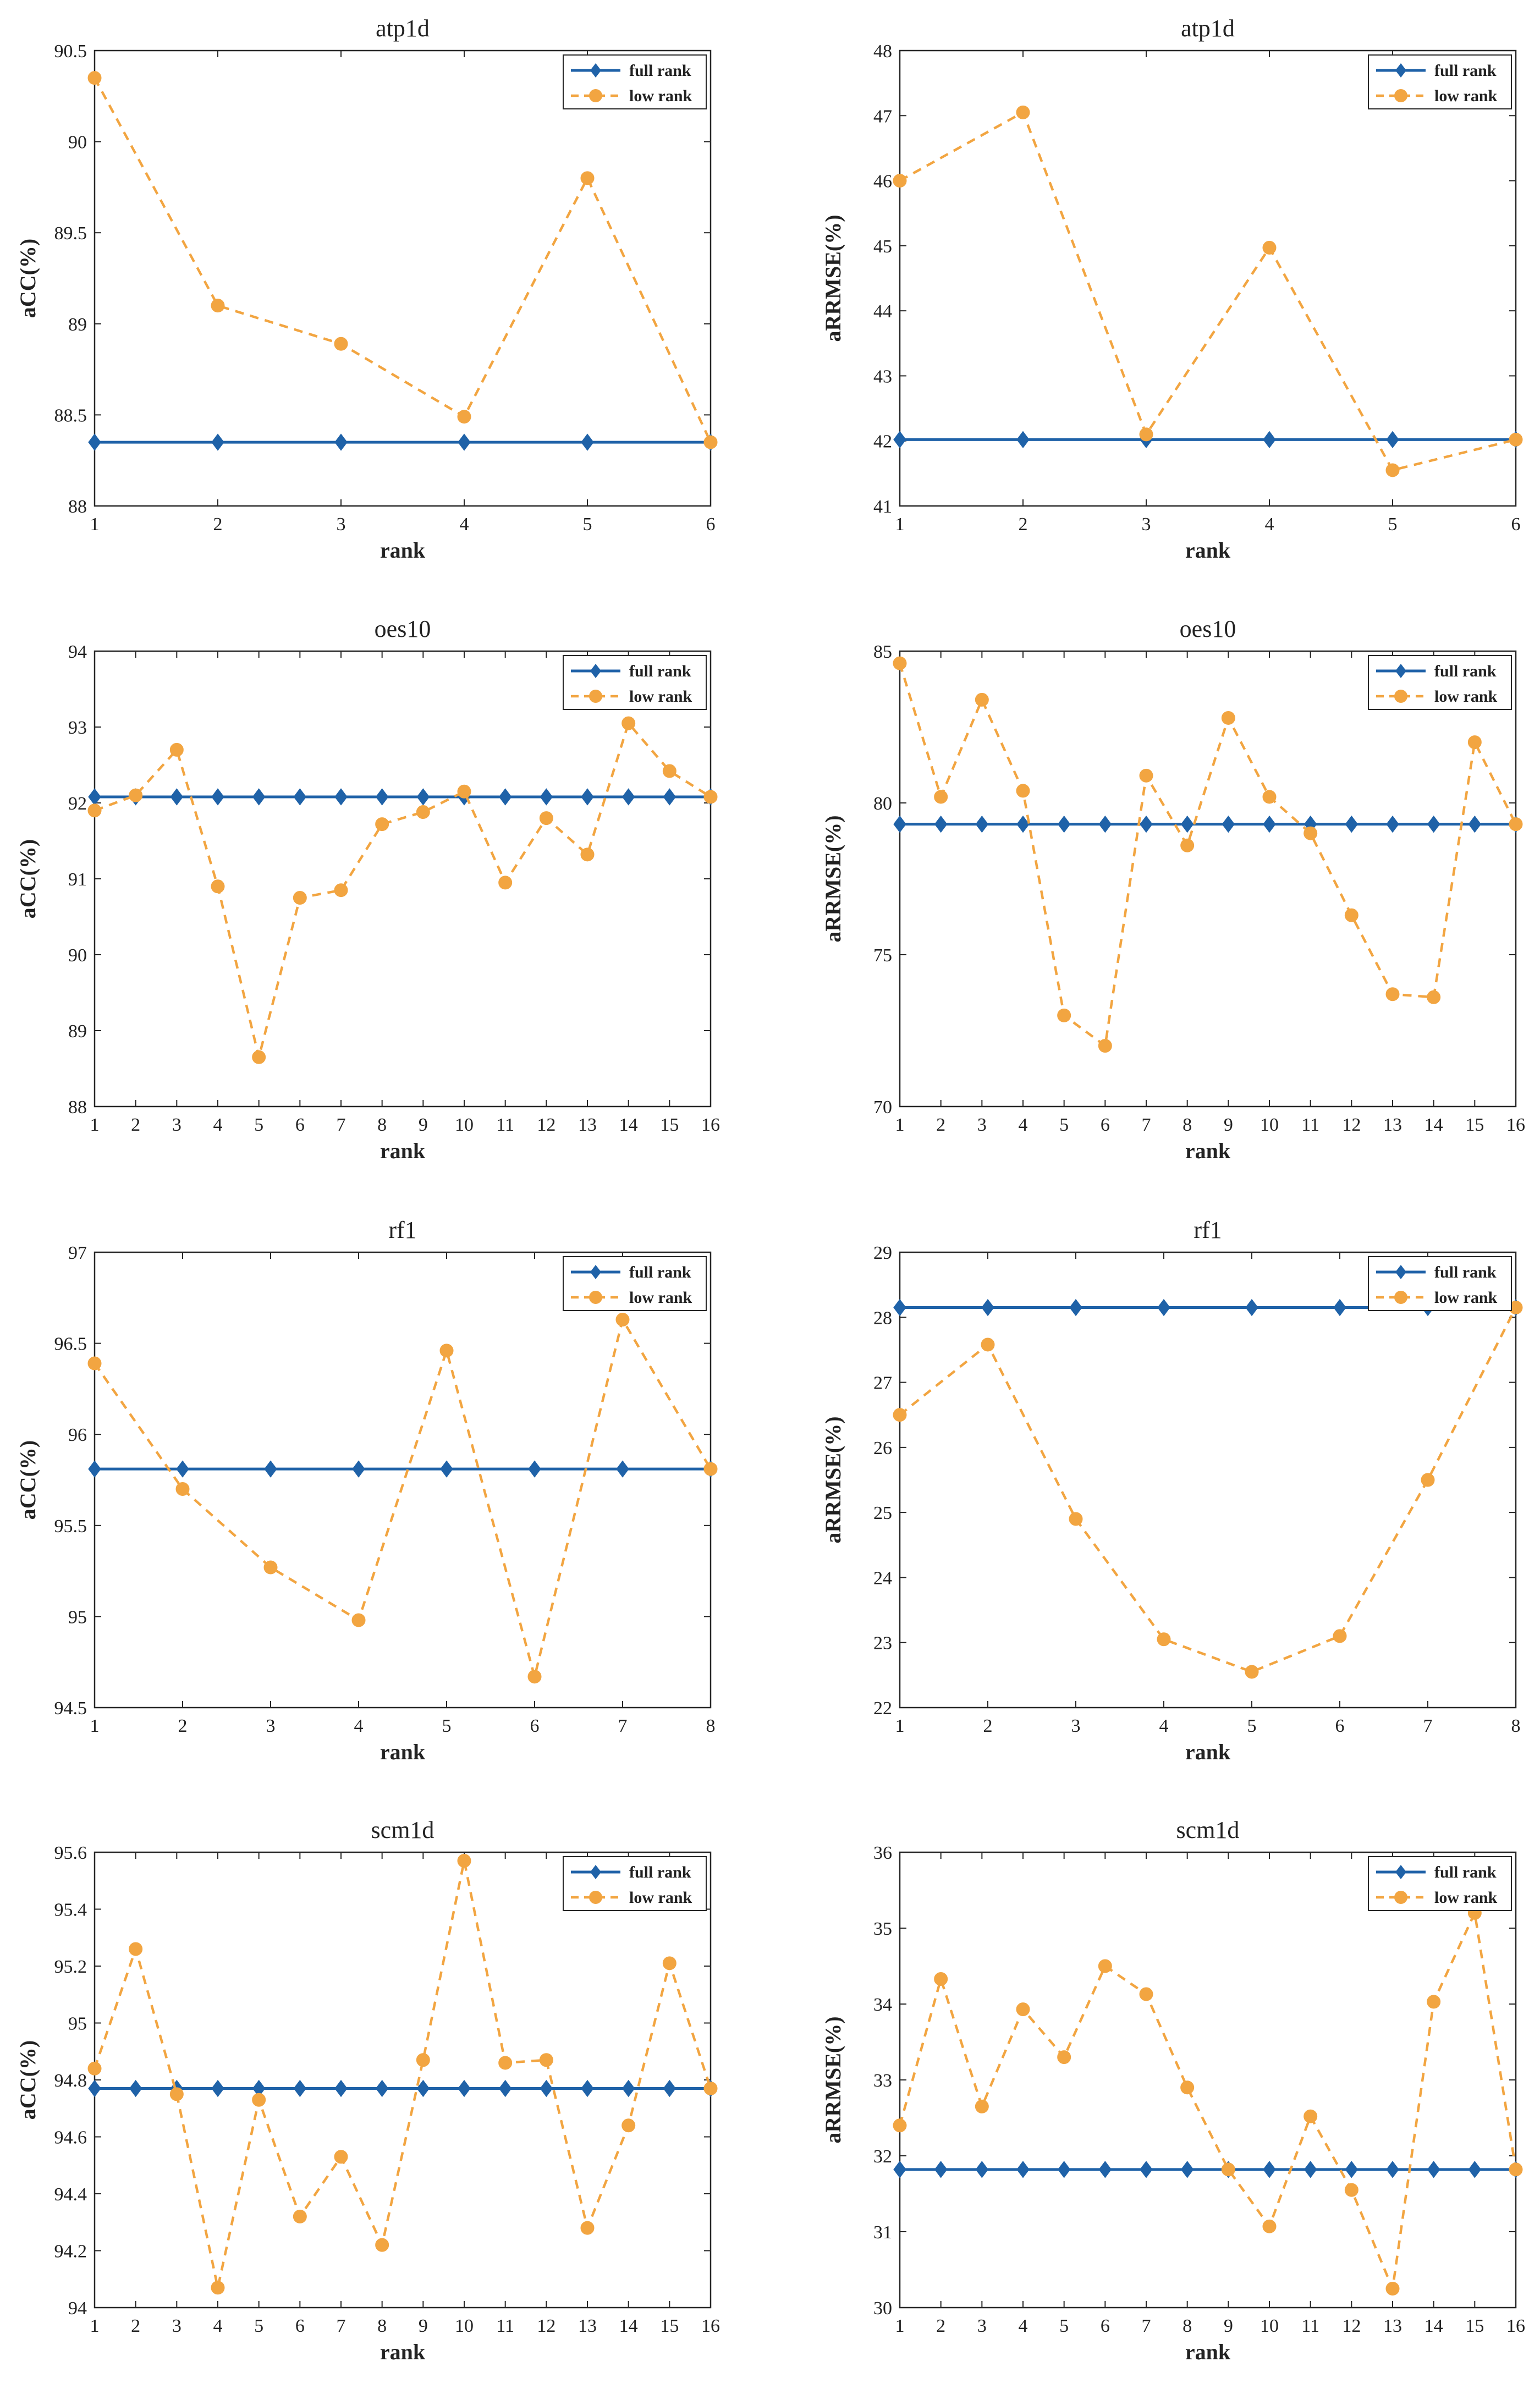 This screenshot has width=1540, height=2400. I want to click on chart-title: oes10, so click(403, 628).